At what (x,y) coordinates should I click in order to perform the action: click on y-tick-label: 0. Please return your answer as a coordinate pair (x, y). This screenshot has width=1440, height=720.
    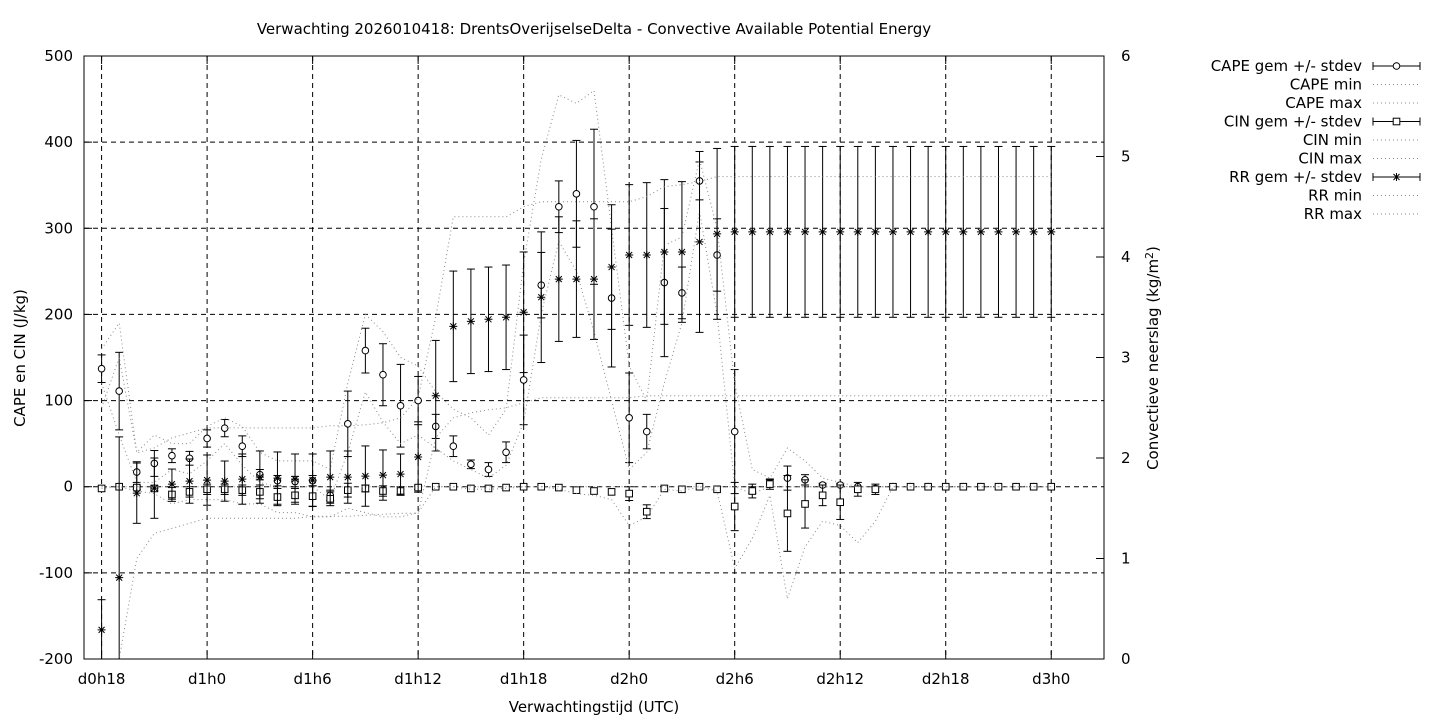
    Looking at the image, I should click on (68, 487).